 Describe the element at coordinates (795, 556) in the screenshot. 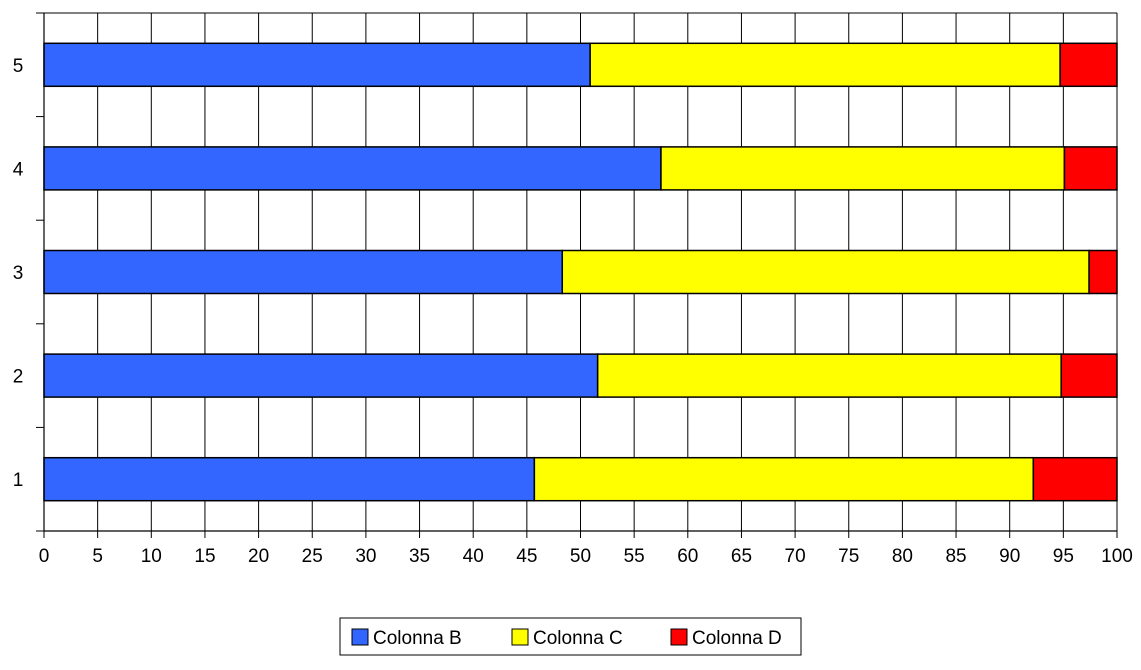

I see `x-tick-label-70: 70` at that location.